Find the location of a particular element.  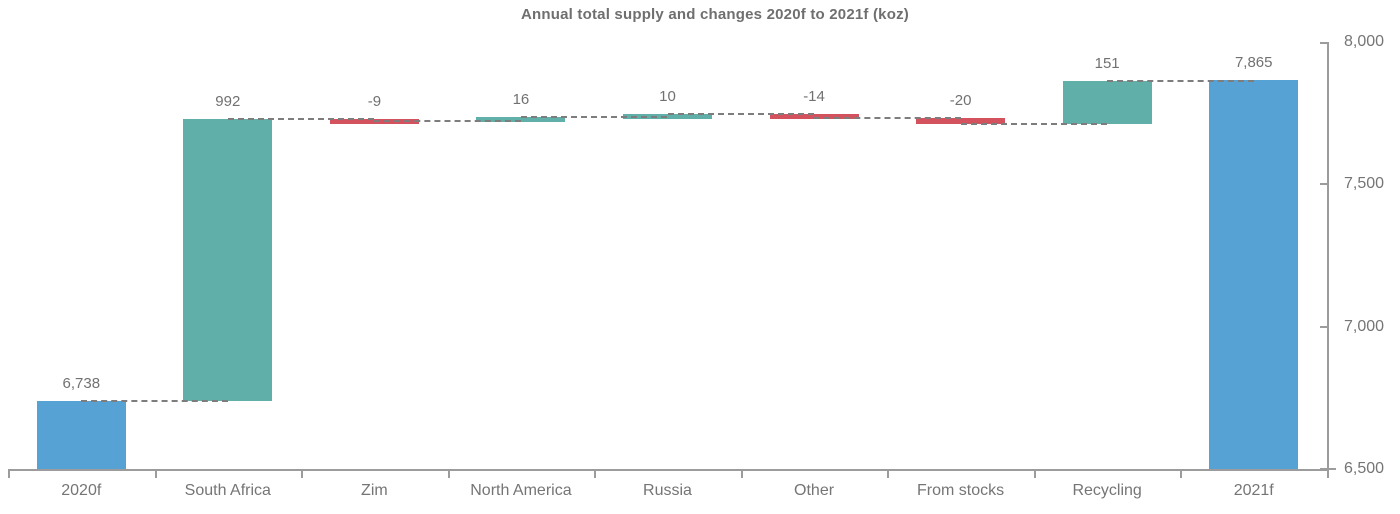

bar-value-label: -20 is located at coordinates (960, 100).